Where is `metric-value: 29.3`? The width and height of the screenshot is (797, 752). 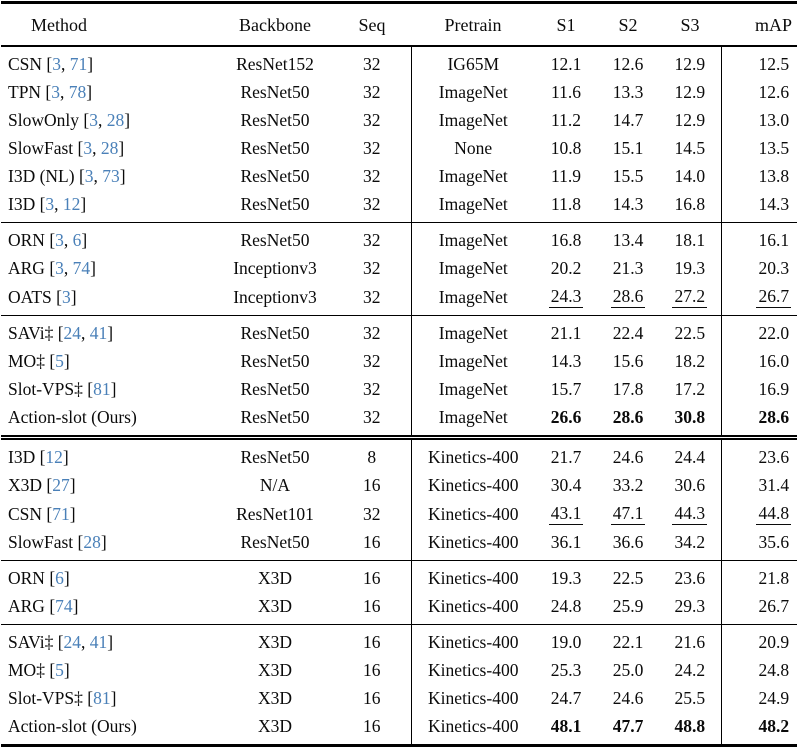 metric-value: 29.3 is located at coordinates (690, 606).